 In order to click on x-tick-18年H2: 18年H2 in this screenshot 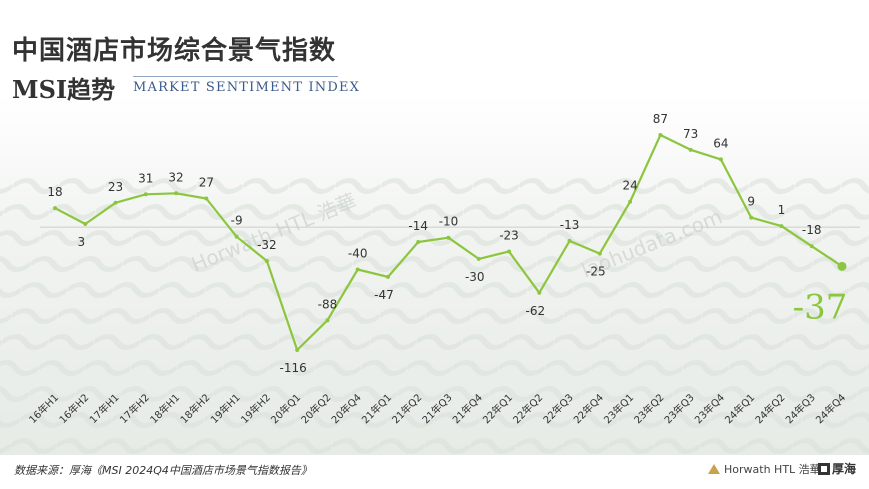, I will do `click(194, 408)`.